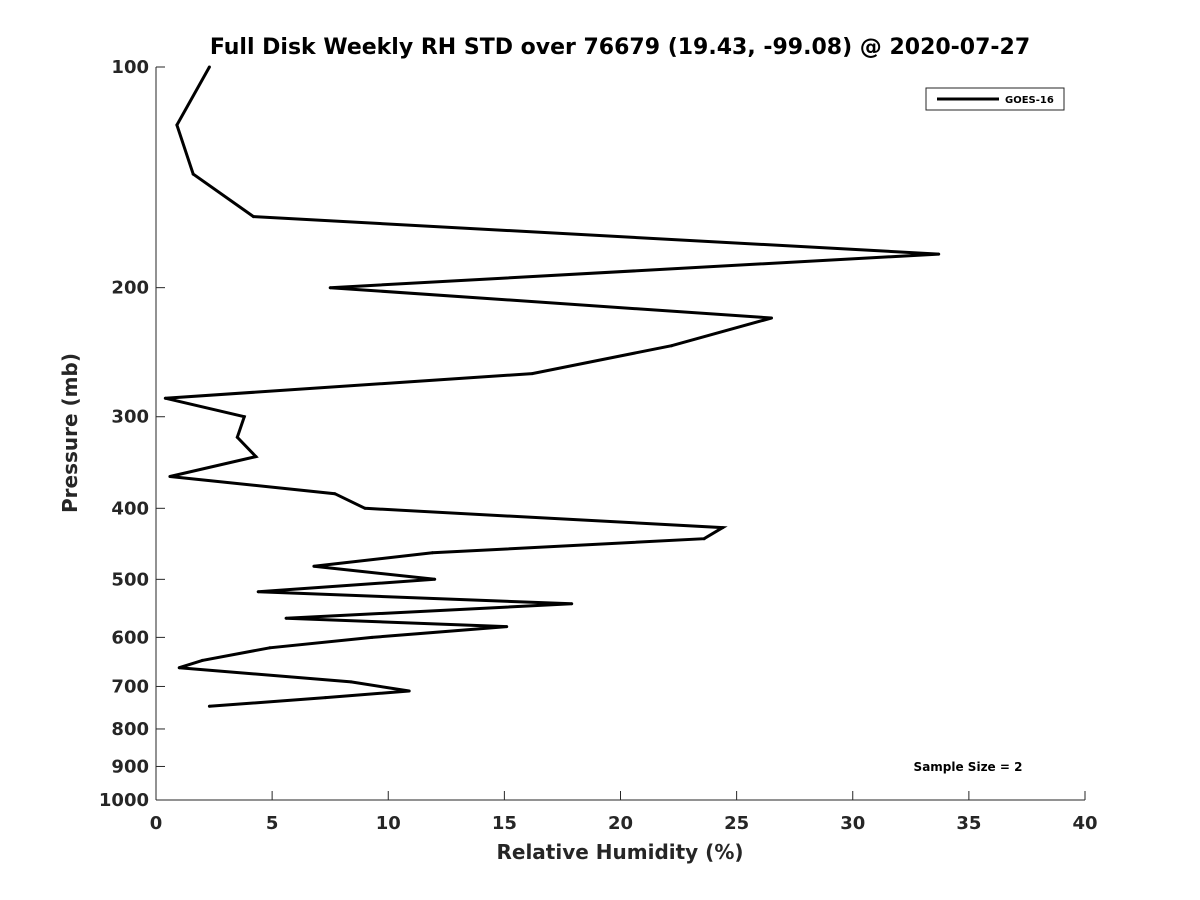  Describe the element at coordinates (124, 800) in the screenshot. I see `y-tick-label: 1000` at that location.